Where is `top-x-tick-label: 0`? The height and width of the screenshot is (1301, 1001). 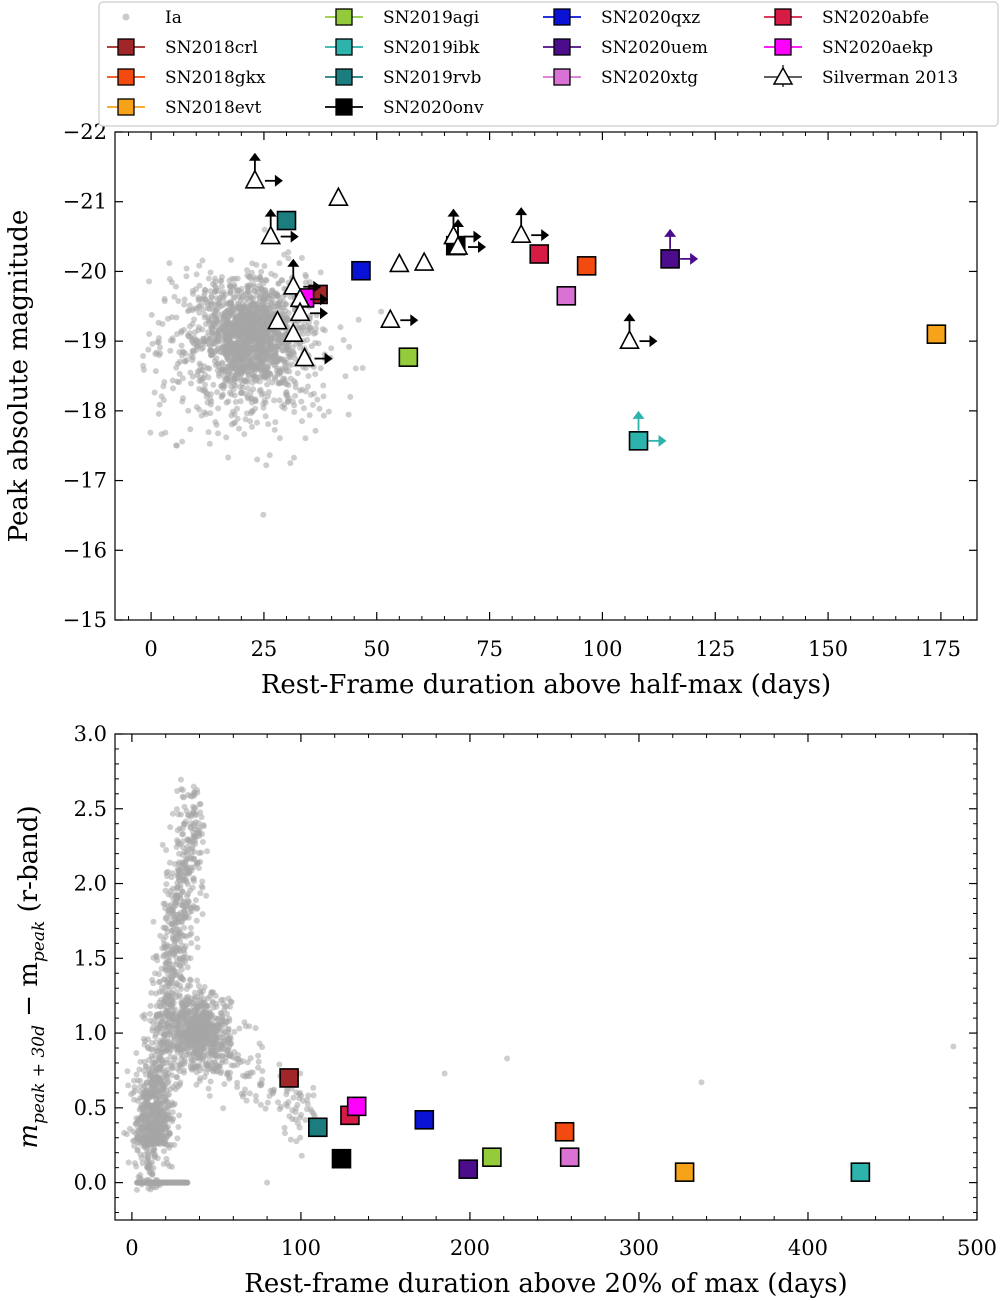 top-x-tick-label: 0 is located at coordinates (150, 649).